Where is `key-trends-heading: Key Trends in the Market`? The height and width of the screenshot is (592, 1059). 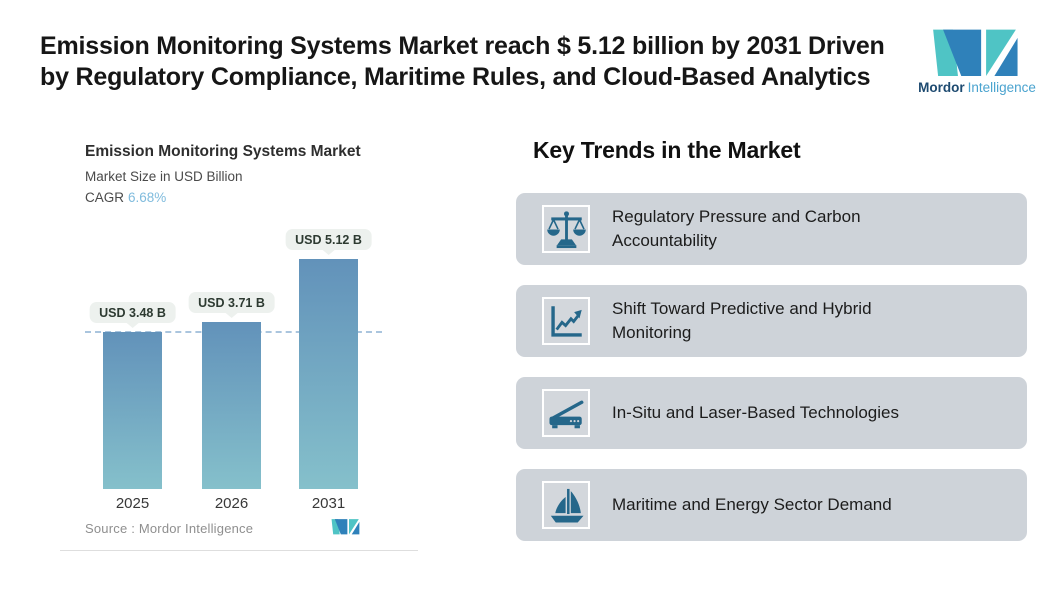
key-trends-heading: Key Trends in the Market is located at coordinates (667, 150).